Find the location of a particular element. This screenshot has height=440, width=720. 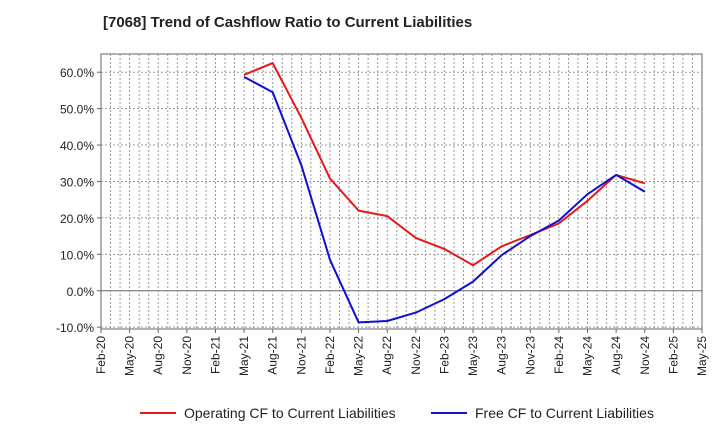

x-tick-label: May-23 is located at coordinates (473, 356).